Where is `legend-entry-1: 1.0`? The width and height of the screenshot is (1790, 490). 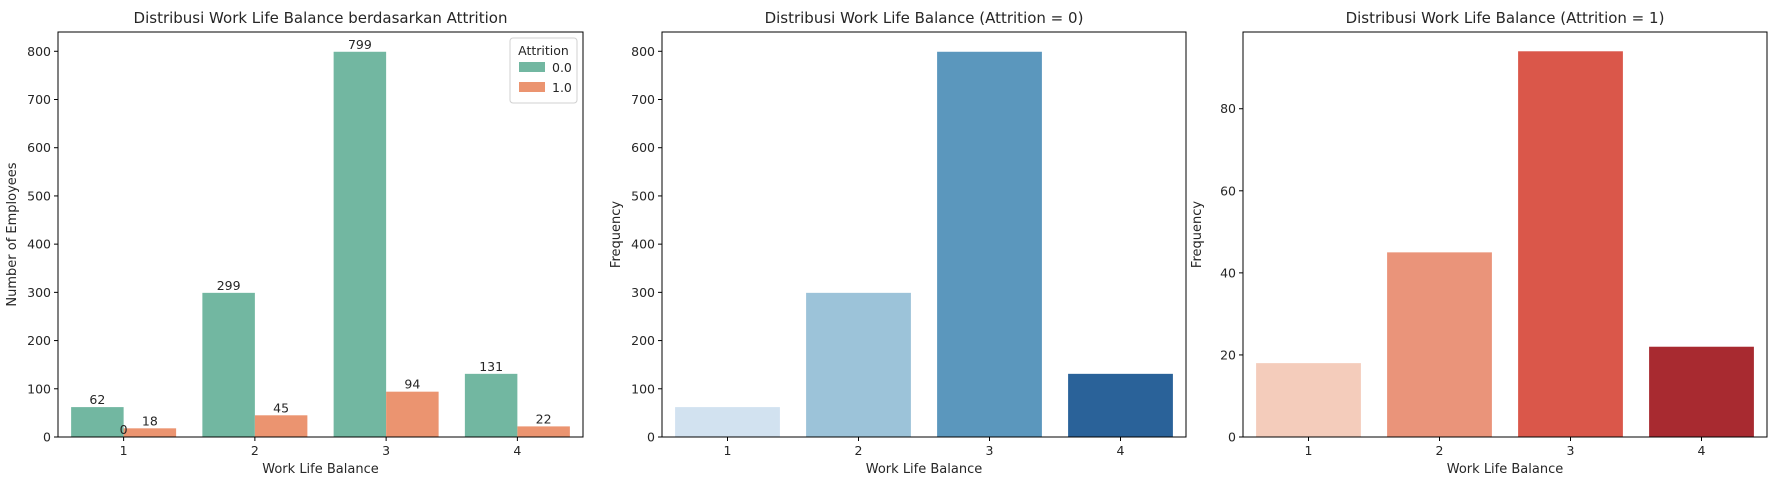 legend-entry-1: 1.0 is located at coordinates (562, 87).